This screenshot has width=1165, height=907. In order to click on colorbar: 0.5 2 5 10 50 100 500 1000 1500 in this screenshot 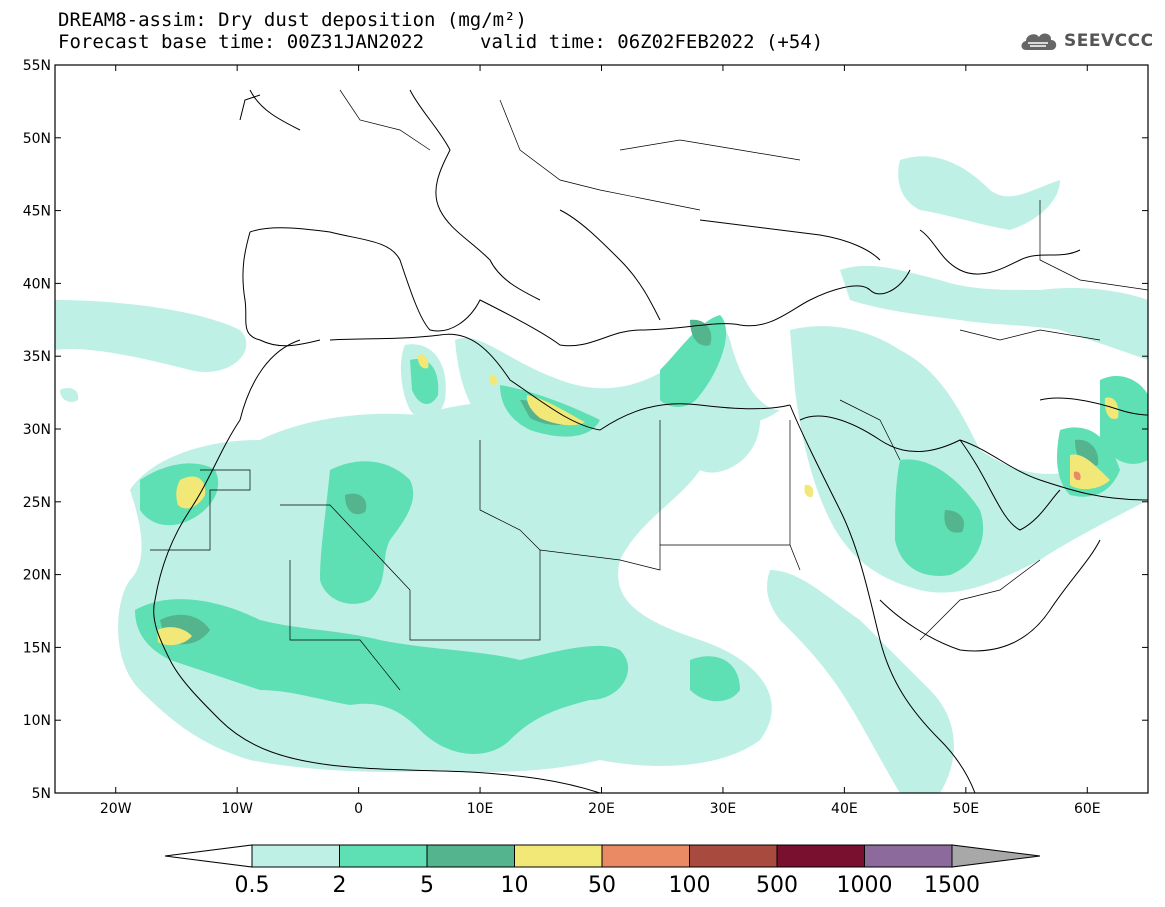, I will do `click(602, 871)`.